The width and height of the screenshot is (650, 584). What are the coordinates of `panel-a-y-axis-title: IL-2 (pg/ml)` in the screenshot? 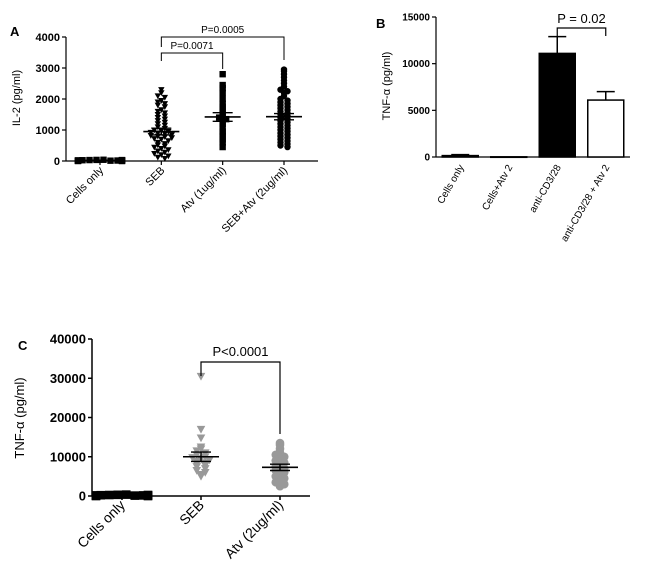 It's located at (17, 98).